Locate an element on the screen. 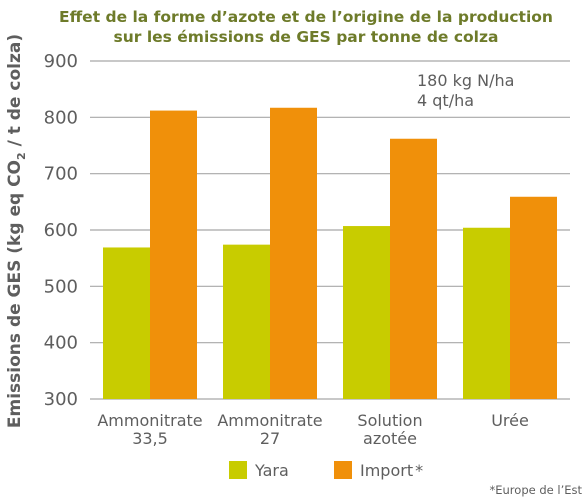 This screenshot has width=587, height=498. legend-label-yara: Yara is located at coordinates (271, 470).